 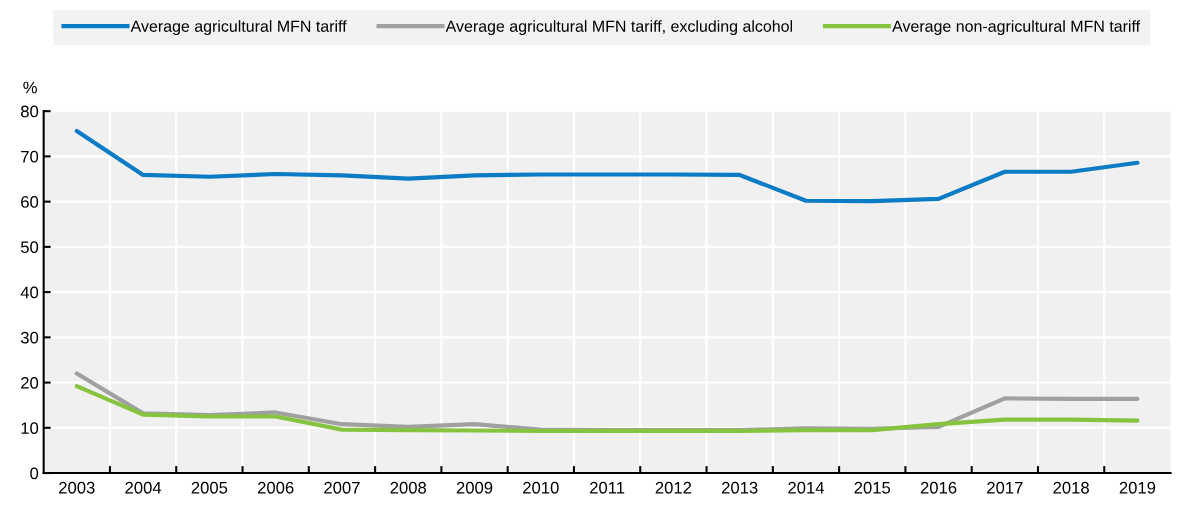 What do you see at coordinates (30, 202) in the screenshot?
I see `y-tick-label: 60` at bounding box center [30, 202].